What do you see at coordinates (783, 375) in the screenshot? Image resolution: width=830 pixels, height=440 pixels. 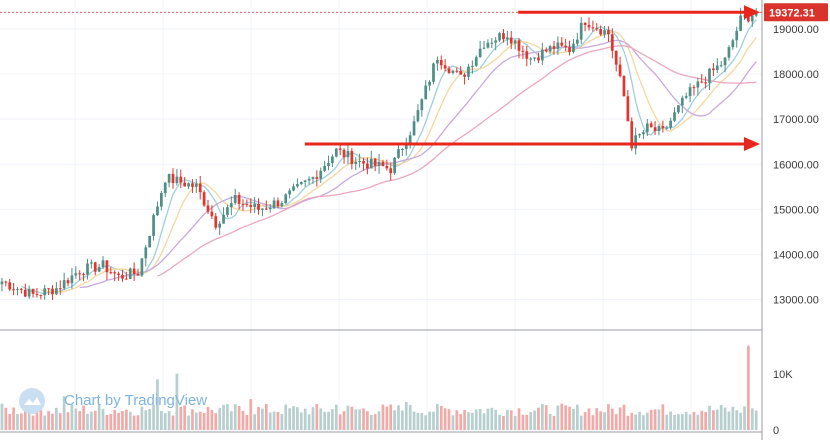 I see `volume-tick-label: 10K` at bounding box center [783, 375].